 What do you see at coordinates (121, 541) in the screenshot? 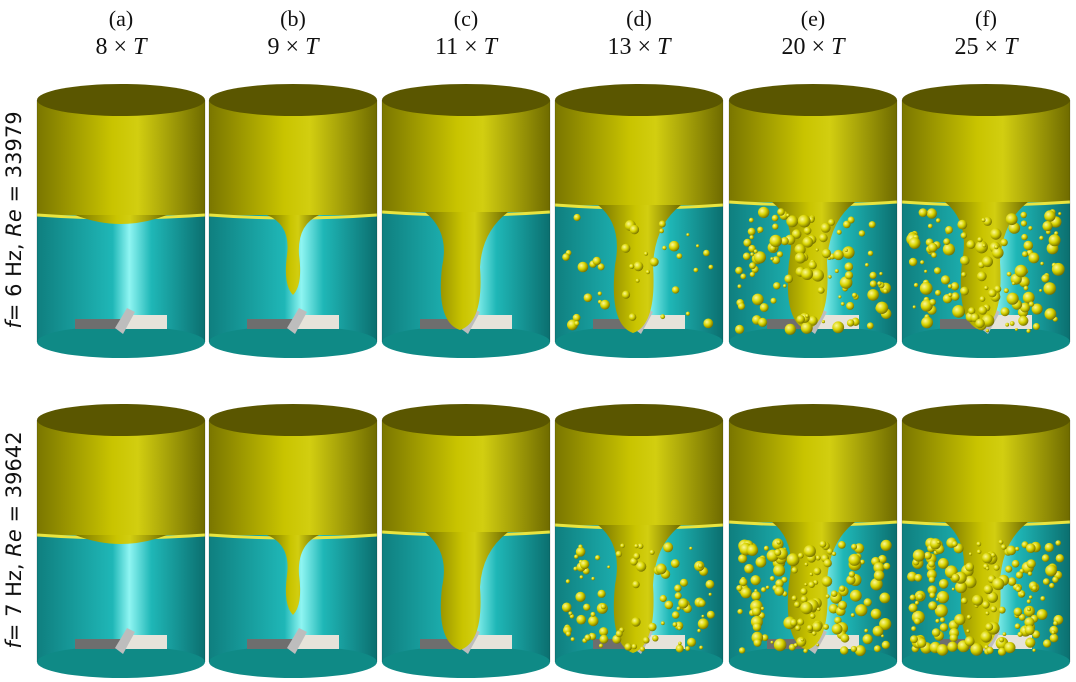
I see `tank-snapshot-row2-col1` at bounding box center [121, 541].